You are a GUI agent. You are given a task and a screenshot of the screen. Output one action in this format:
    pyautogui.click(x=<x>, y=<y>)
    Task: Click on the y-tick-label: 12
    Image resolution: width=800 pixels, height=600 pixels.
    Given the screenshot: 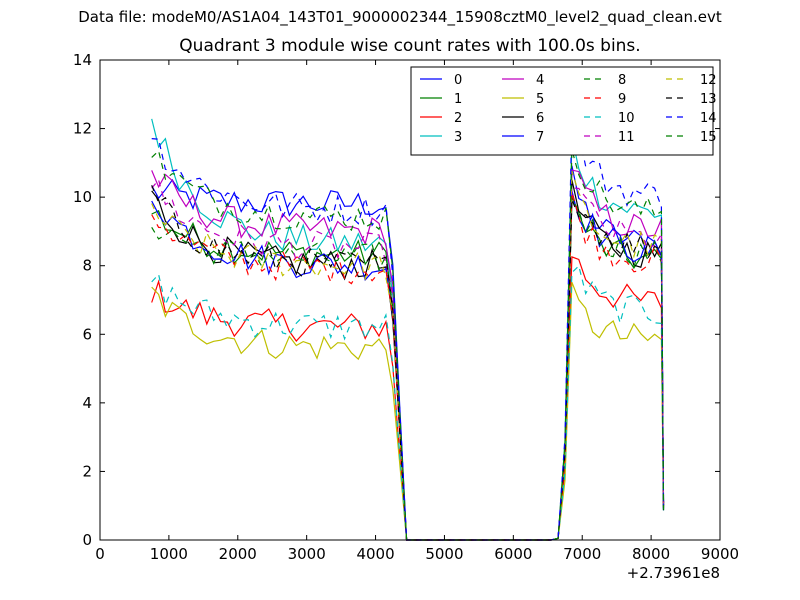 What is the action you would take?
    pyautogui.click(x=82, y=129)
    